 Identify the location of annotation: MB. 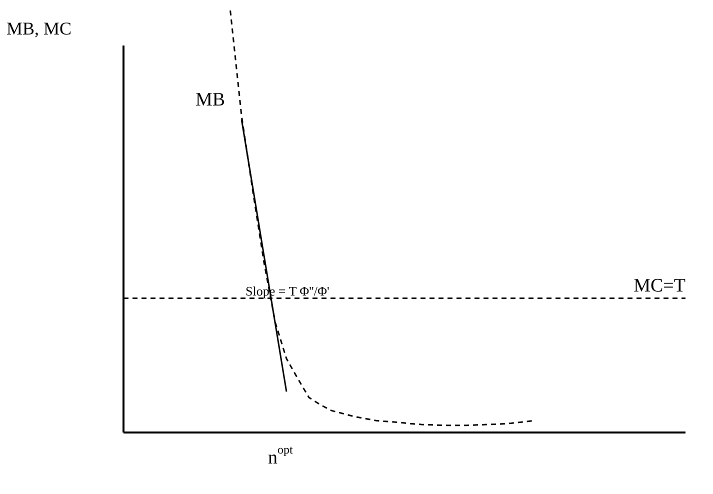
(211, 100).